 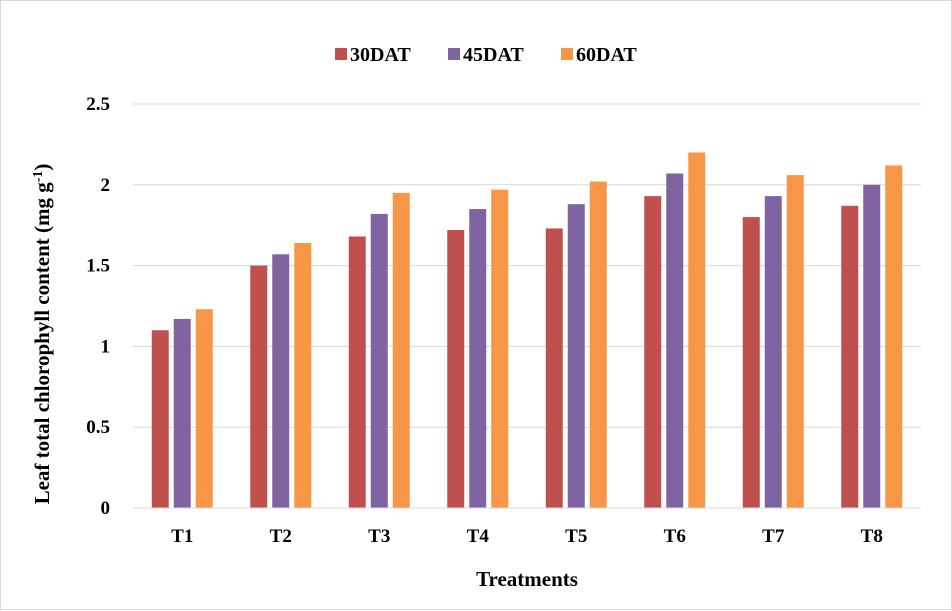 What do you see at coordinates (493, 55) in the screenshot?
I see `legend-label-45DAT: 45DAT` at bounding box center [493, 55].